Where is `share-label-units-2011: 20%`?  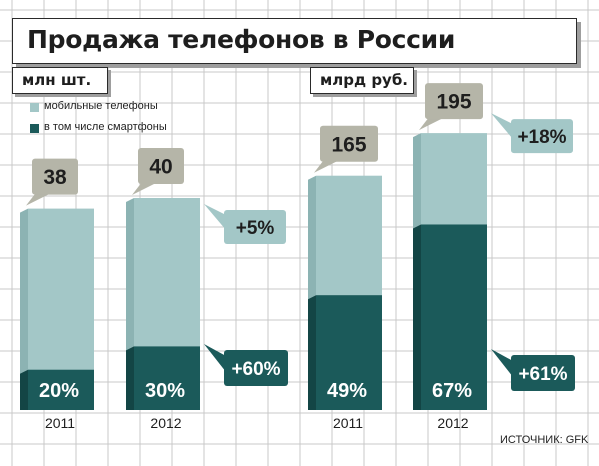 share-label-units-2011: 20% is located at coordinates (59, 391).